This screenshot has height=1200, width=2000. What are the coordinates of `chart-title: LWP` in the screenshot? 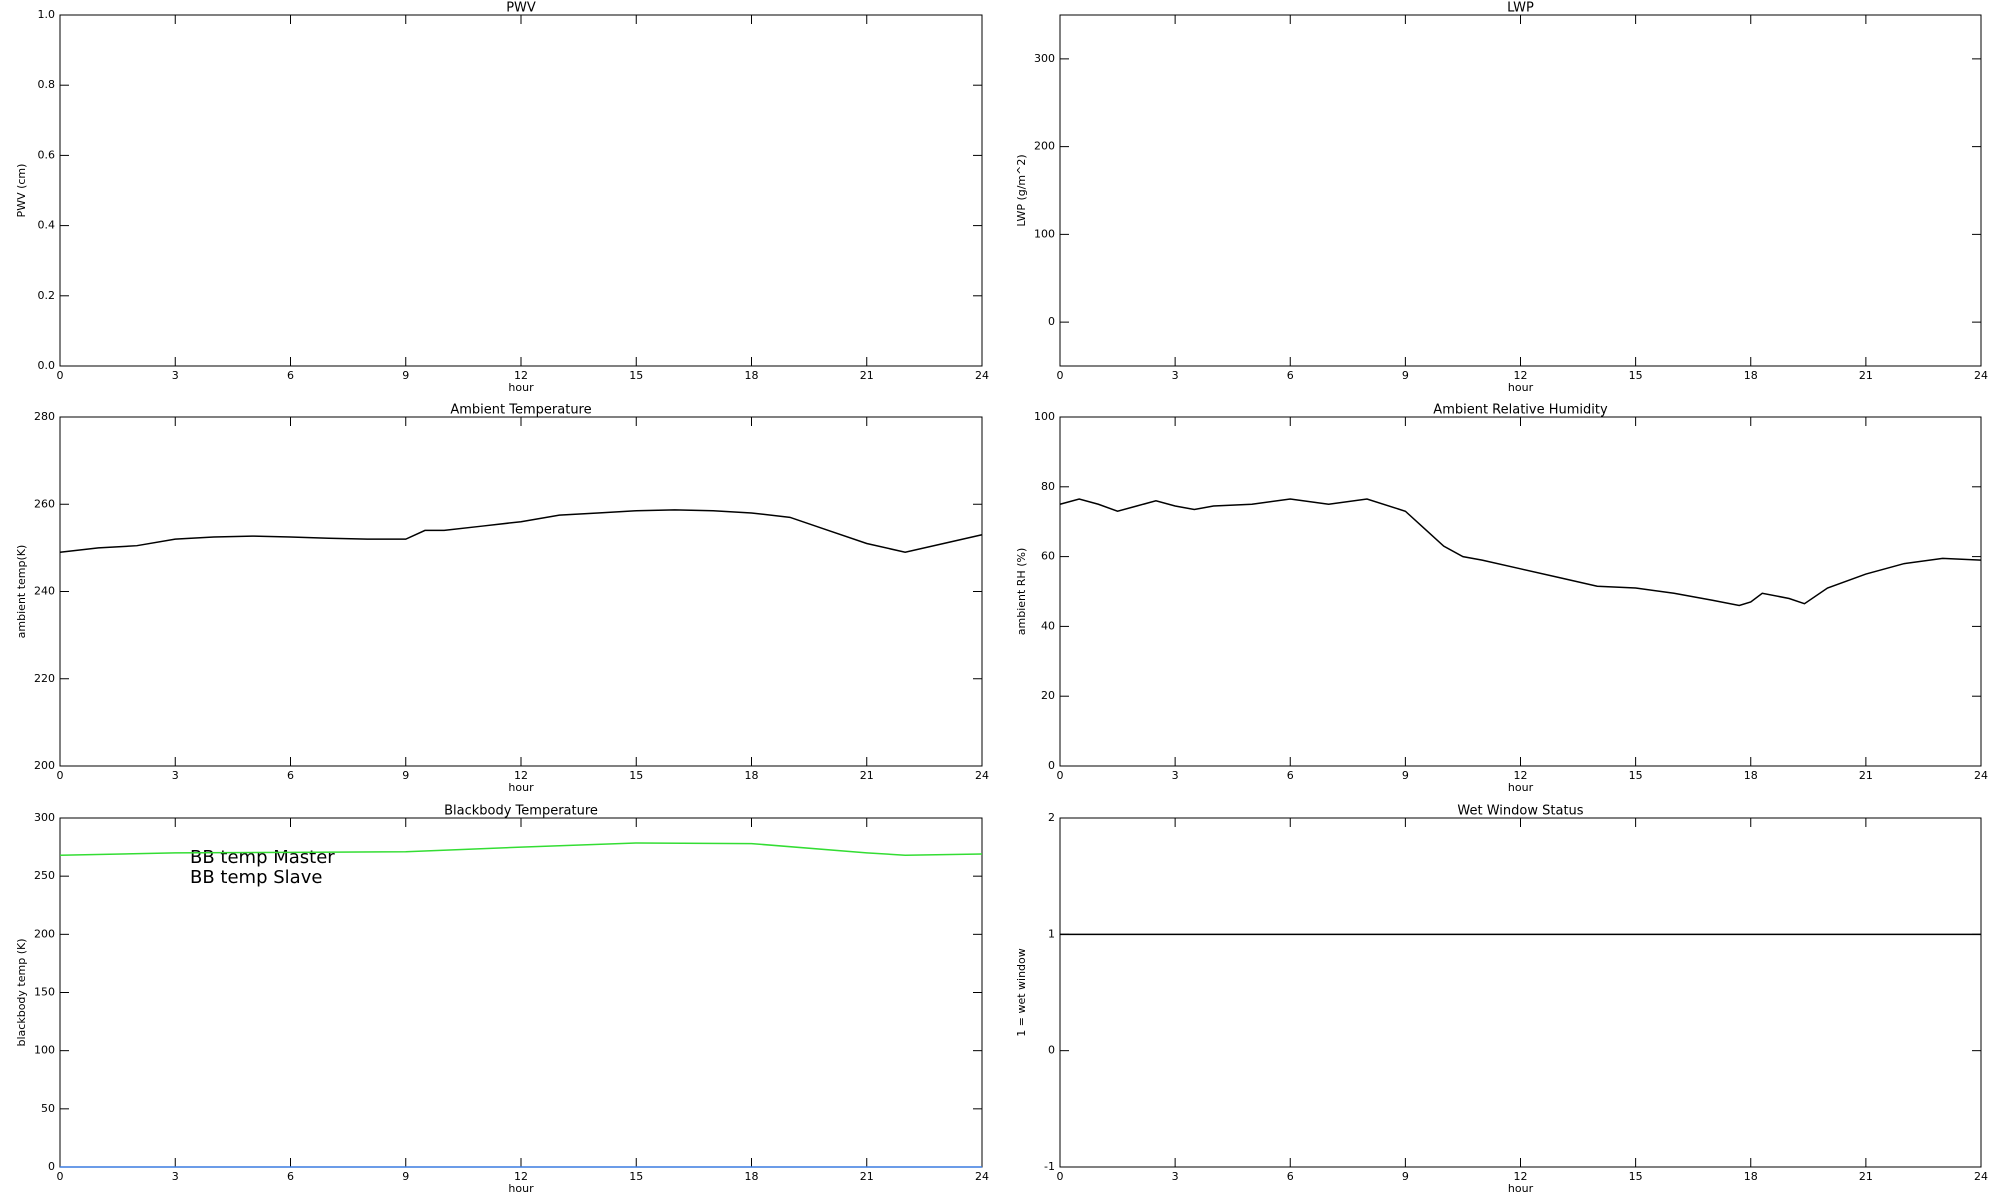 It's located at (1520, 8).